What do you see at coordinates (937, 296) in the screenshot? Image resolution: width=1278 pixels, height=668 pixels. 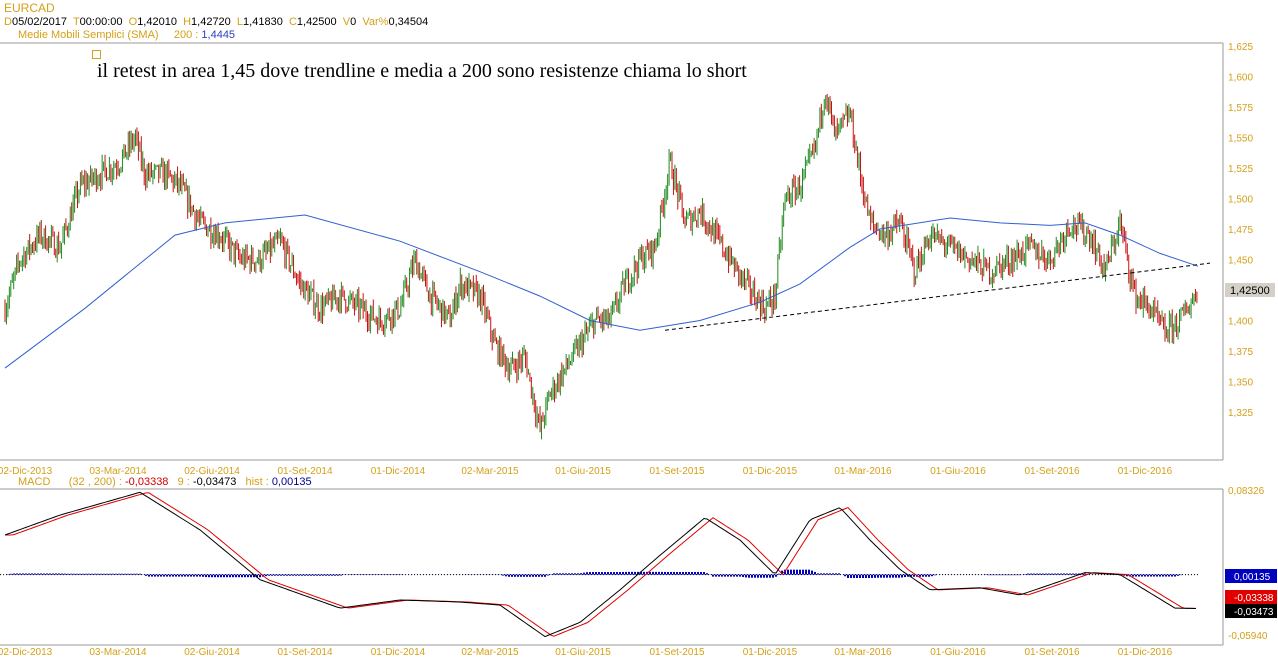 I see `trendline` at bounding box center [937, 296].